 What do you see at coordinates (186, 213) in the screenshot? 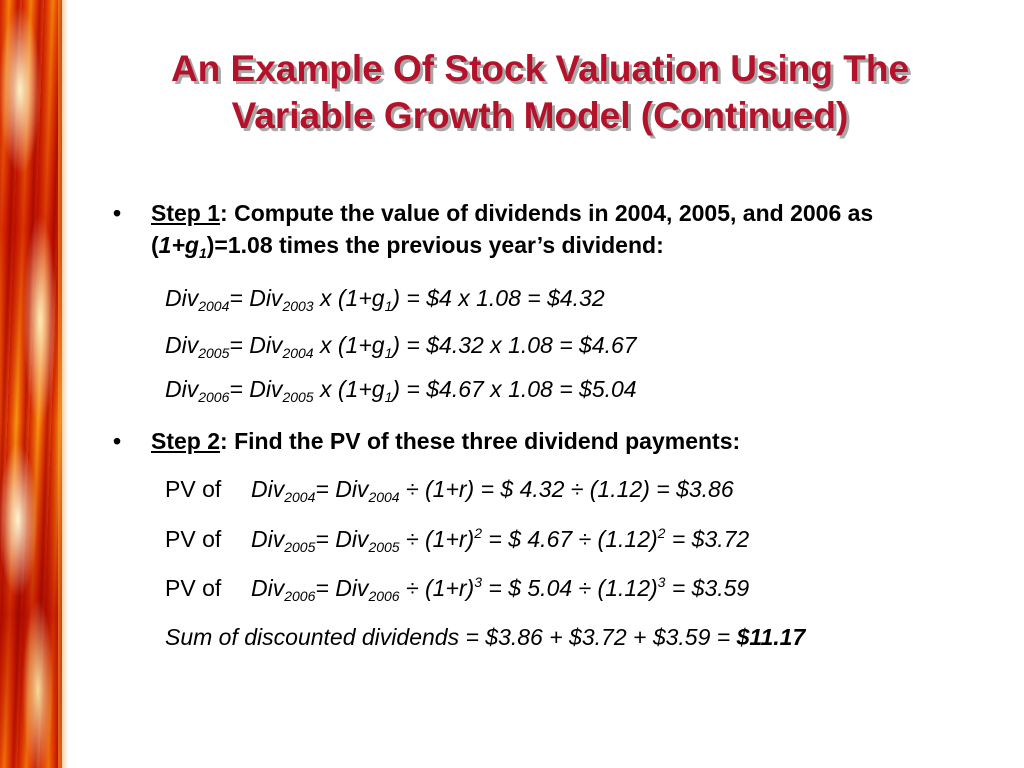
I see `step1-label: Step 1` at bounding box center [186, 213].